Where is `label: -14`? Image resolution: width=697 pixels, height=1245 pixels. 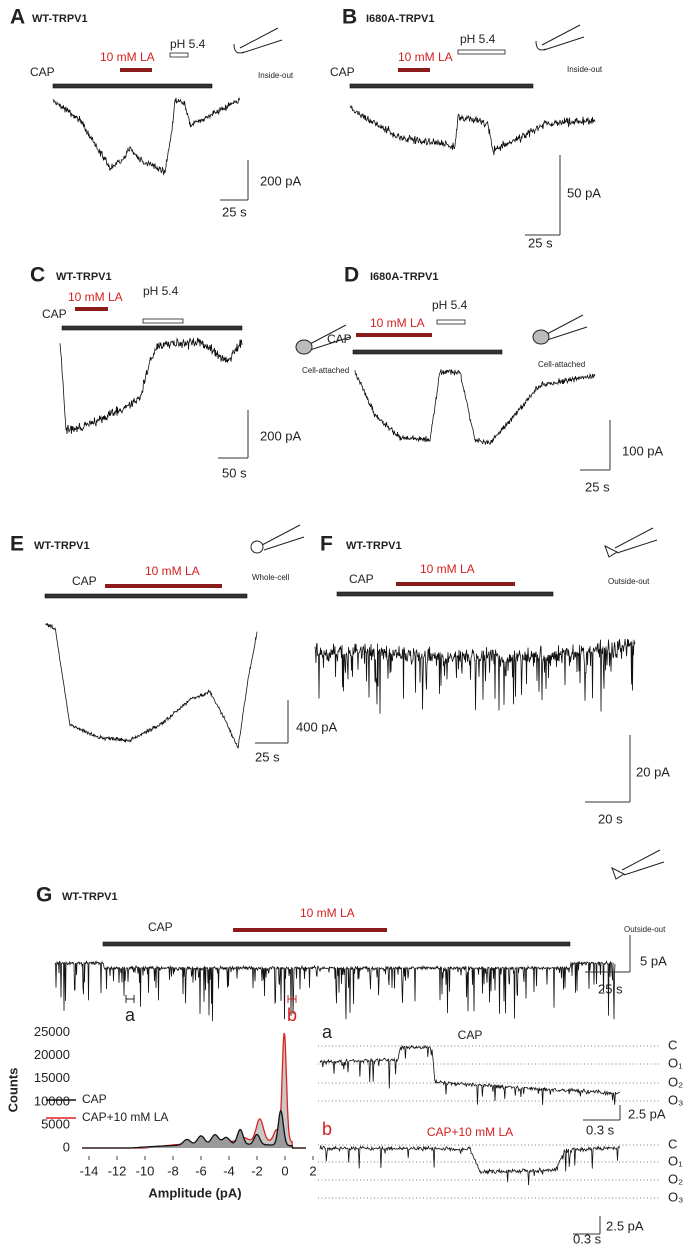
label: -14 is located at coordinates (89, 1170).